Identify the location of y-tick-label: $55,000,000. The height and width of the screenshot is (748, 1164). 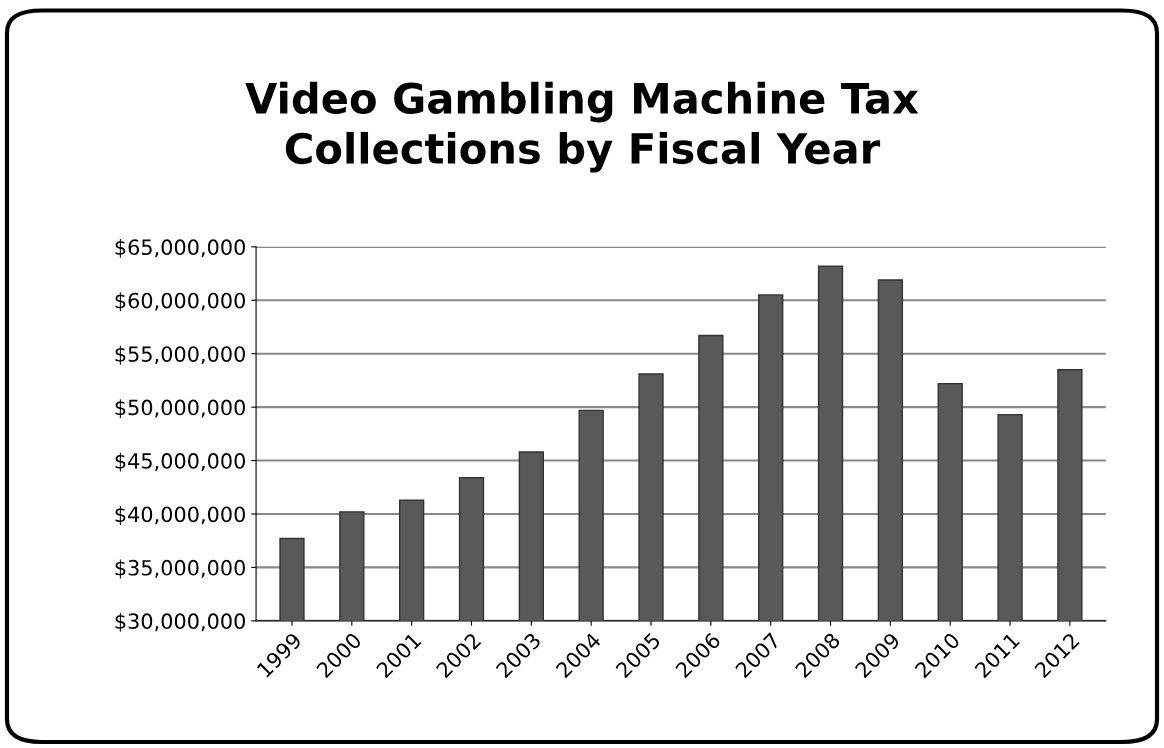
(180, 355).